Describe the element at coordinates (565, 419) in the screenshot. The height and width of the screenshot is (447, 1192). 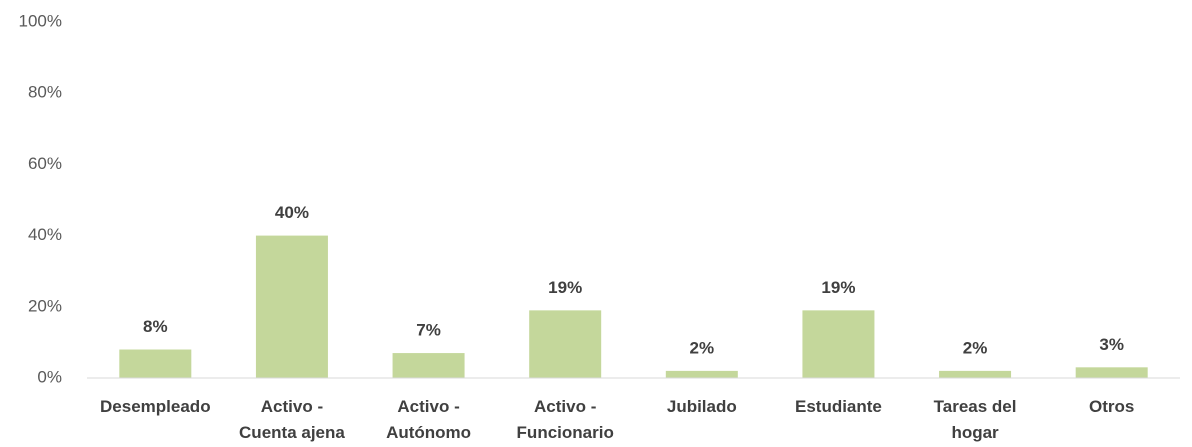
I see `x-tick-label: Activo -Funcionario` at that location.